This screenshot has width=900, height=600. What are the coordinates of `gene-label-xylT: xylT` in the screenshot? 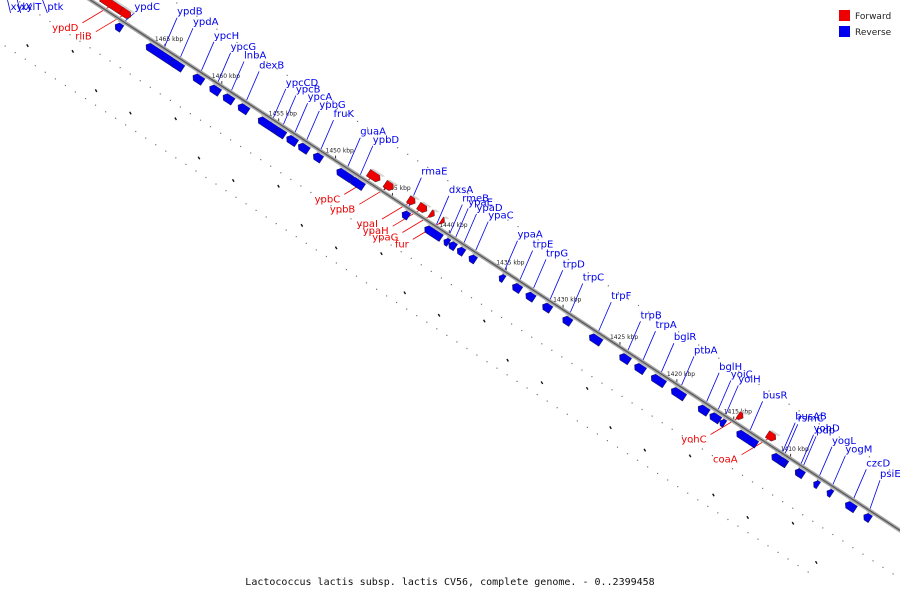 It's located at (32, 7).